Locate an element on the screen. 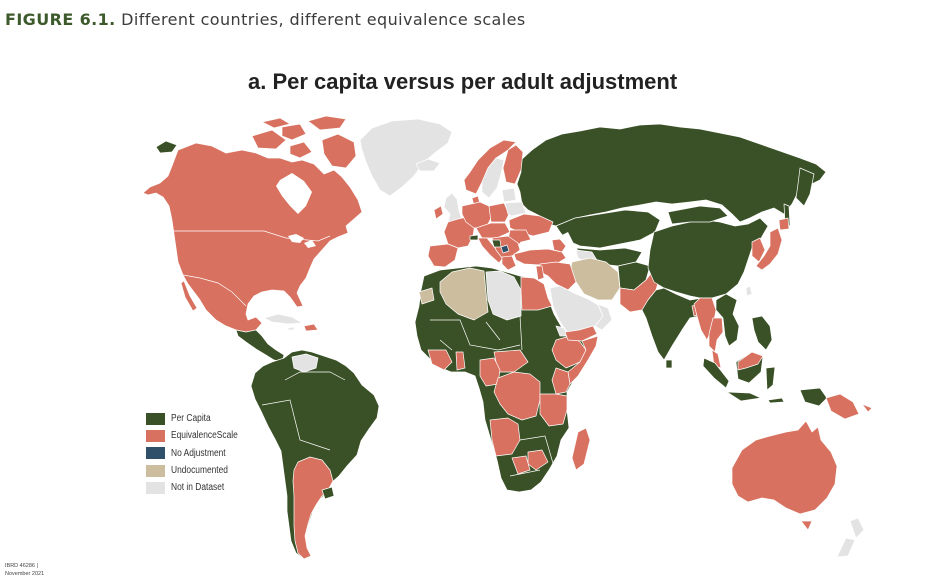 The image size is (939, 587). region-tanzania is located at coordinates (553, 410).